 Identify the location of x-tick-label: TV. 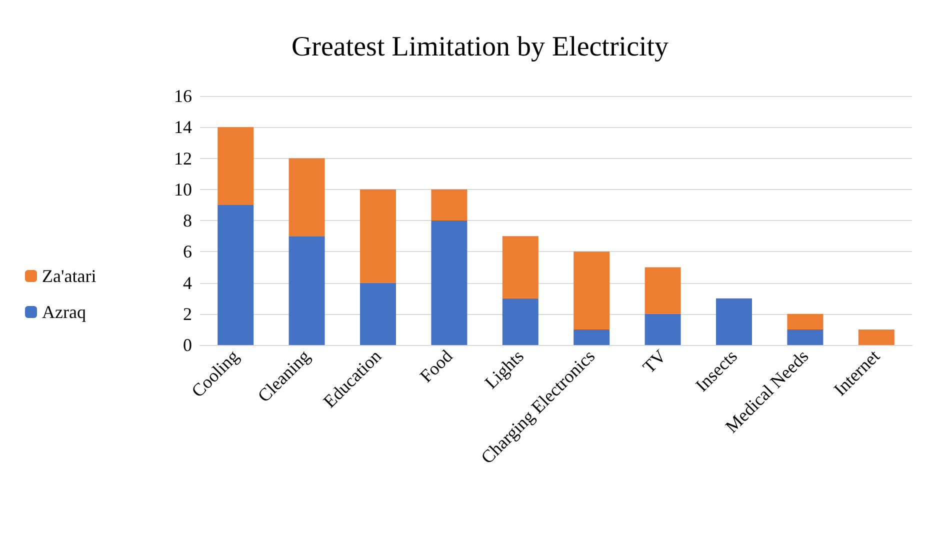
(654, 362).